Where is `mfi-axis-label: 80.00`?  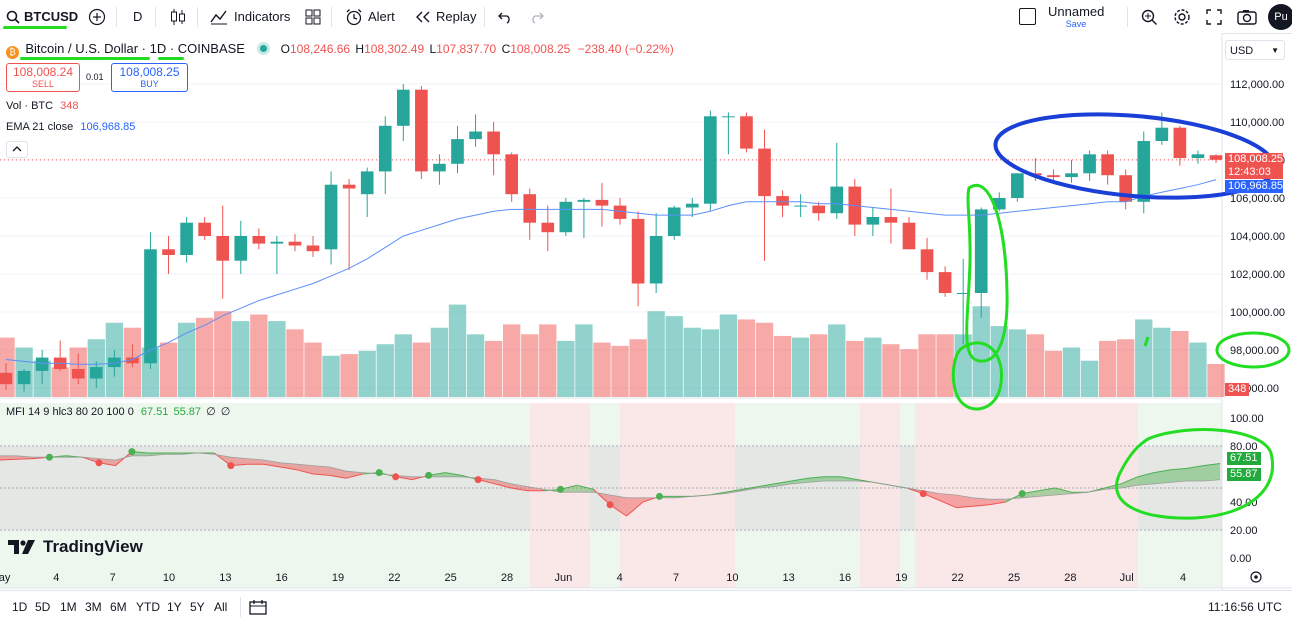
mfi-axis-label: 80.00 is located at coordinates (1244, 447).